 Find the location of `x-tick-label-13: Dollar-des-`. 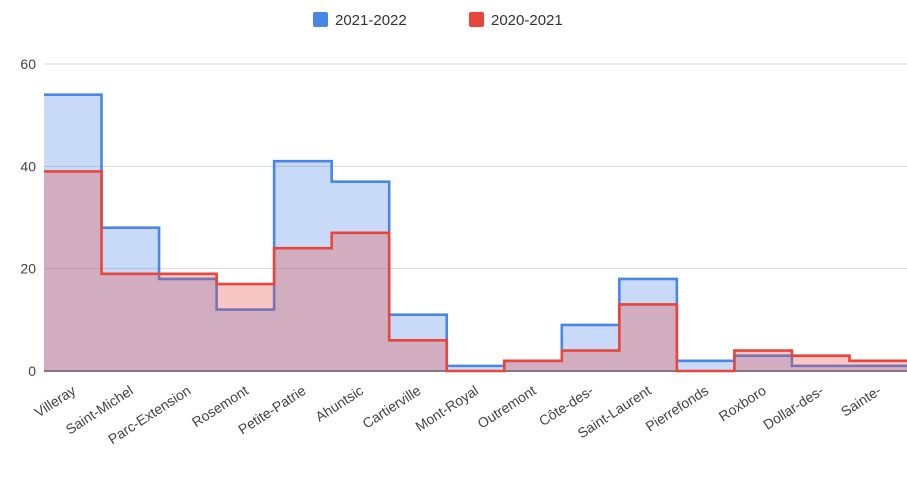

x-tick-label-13: Dollar-des- is located at coordinates (793, 407).